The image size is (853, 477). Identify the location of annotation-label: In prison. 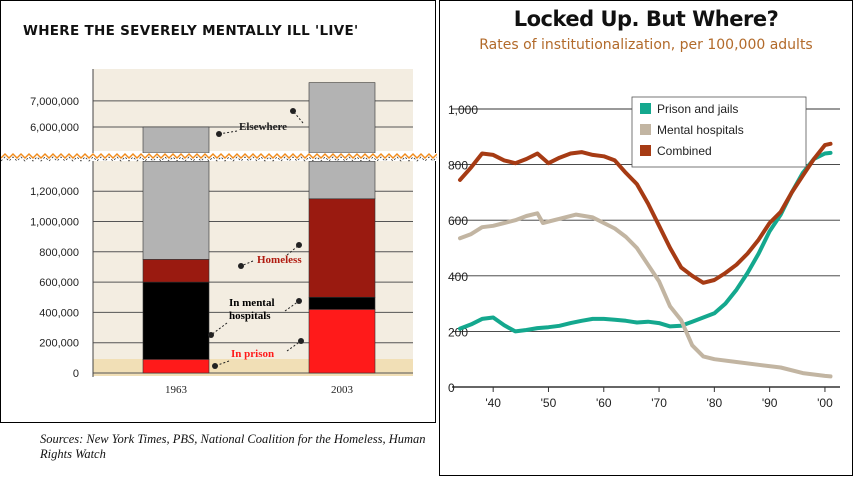
(252, 354).